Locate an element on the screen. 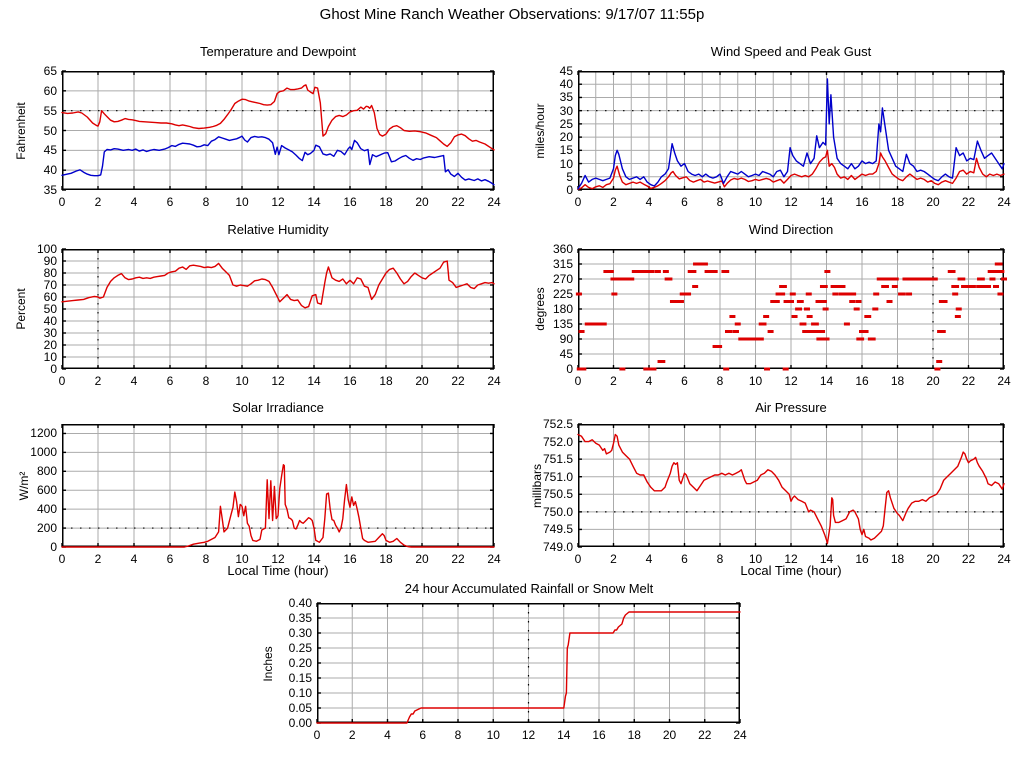 The image size is (1024, 768). y-tick-label: 751.5 is located at coordinates (557, 459).